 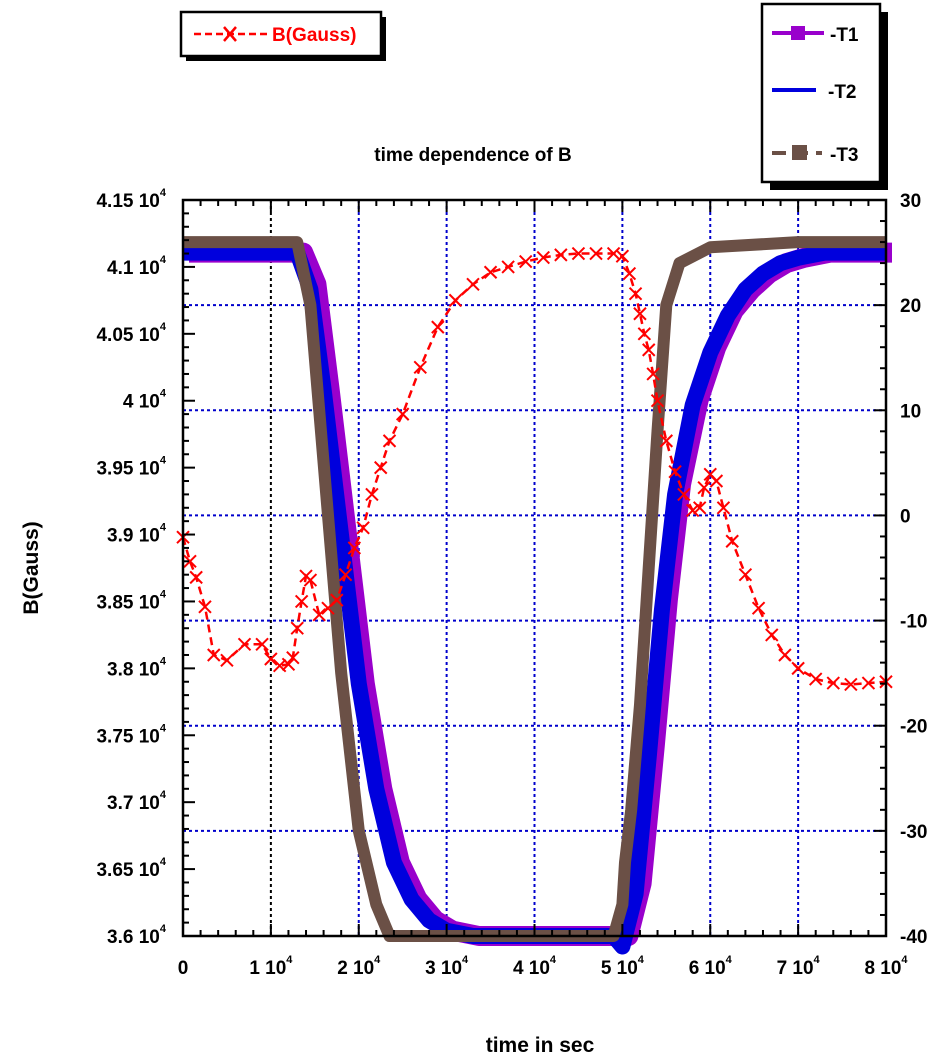 I want to click on x-tick-label: 7 104, so click(x=799, y=966).